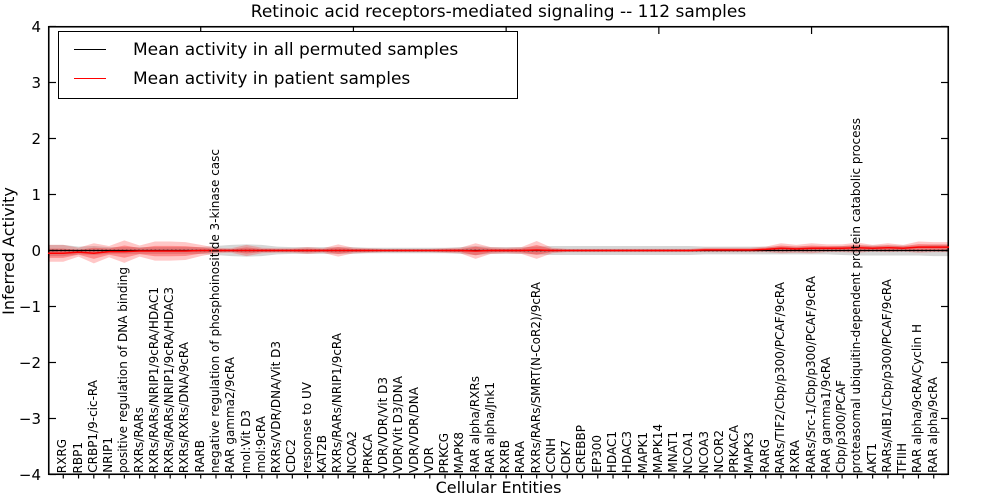 This screenshot has width=1000, height=500. What do you see at coordinates (245, 441) in the screenshot?
I see `x-tick-label: mol:Vit D3` at bounding box center [245, 441].